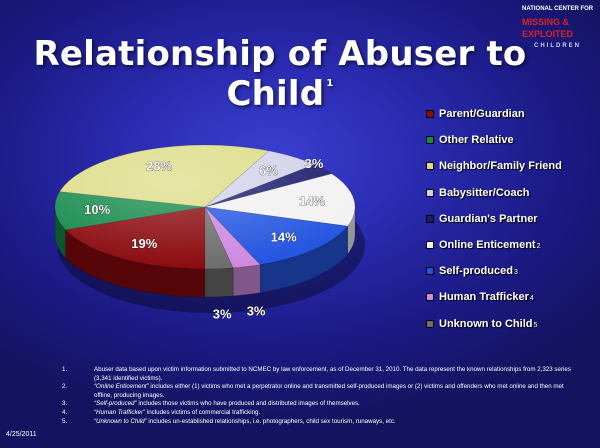  Describe the element at coordinates (490, 245) in the screenshot. I see `legend-label: Online Enticement2` at that location.